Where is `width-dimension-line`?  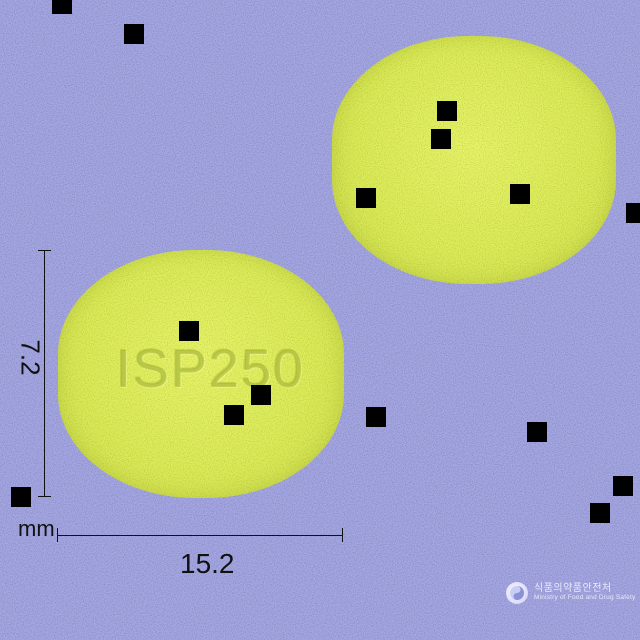 width-dimension-line is located at coordinates (200, 535).